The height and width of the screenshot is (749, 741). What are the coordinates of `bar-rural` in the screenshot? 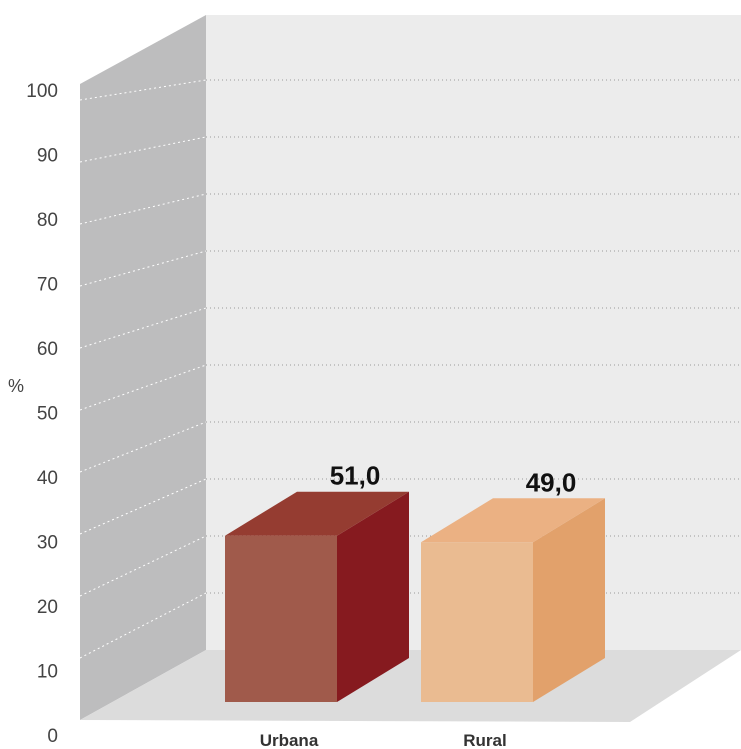 It's located at (513, 600).